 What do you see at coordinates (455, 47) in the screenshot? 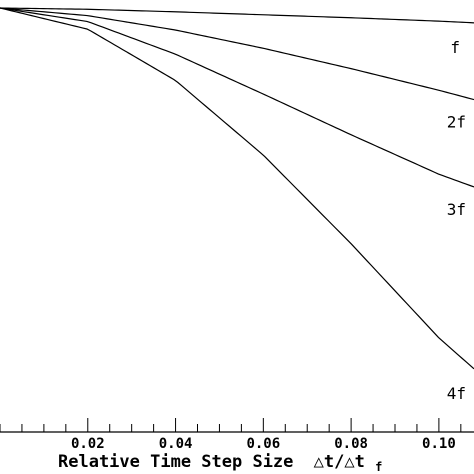
I see `series-label-f: f` at bounding box center [455, 47].